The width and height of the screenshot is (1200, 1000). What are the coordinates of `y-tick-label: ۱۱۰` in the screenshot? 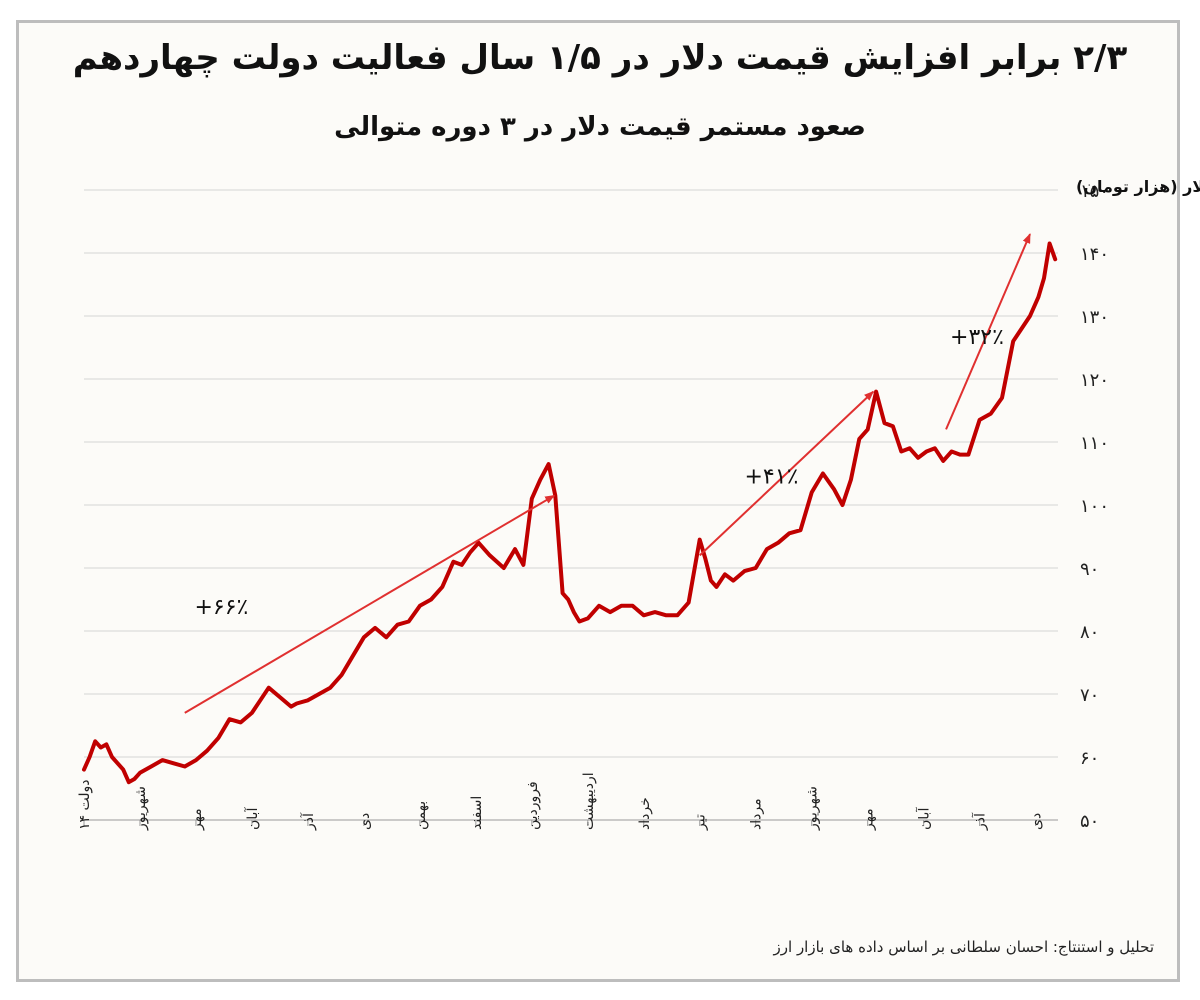 It's located at (1094, 443).